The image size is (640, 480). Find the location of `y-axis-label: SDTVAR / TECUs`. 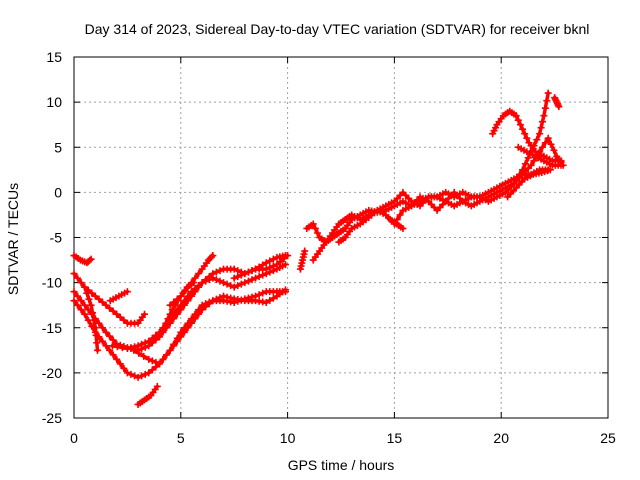

y-axis-label: SDTVAR / TECUs is located at coordinates (13, 239).